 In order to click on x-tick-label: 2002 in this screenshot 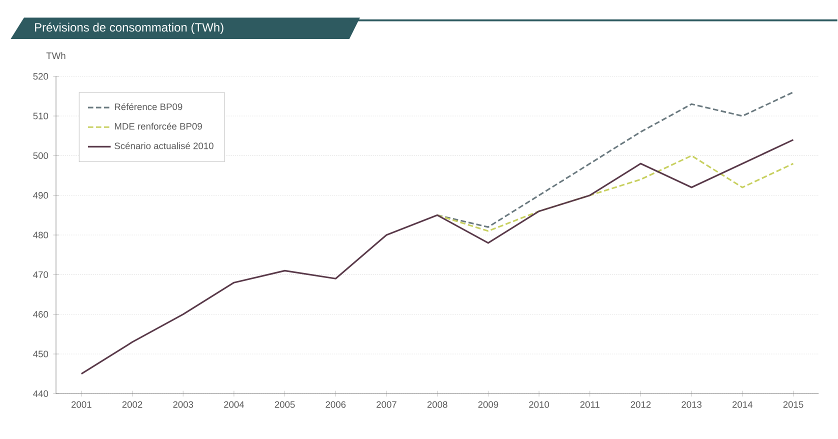, I will do `click(132, 404)`.